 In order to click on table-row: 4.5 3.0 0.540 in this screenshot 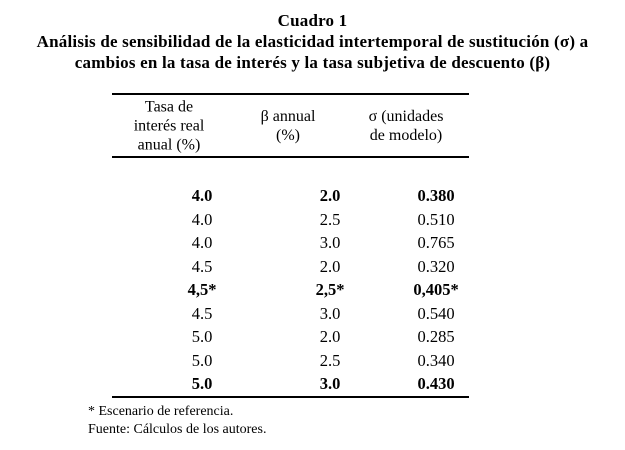, I will do `click(290, 314)`.